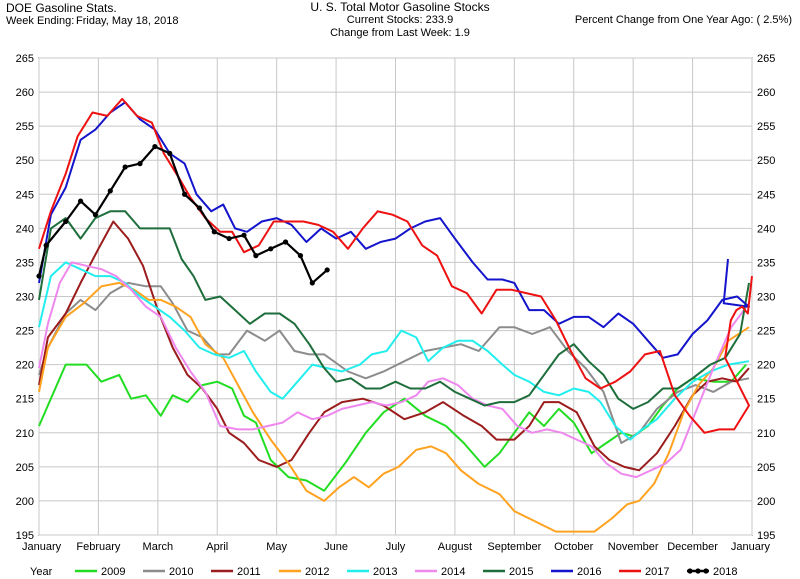 The height and width of the screenshot is (579, 800). I want to click on pct-change-value: ( 2.5%), so click(774, 20).